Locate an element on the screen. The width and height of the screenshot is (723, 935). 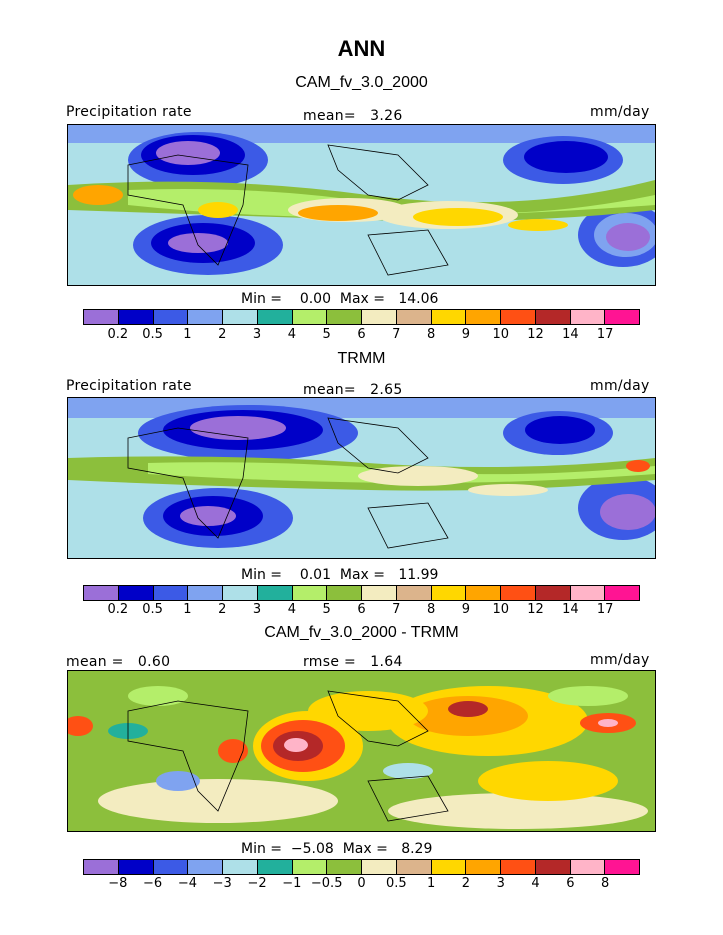
mean-label: mean= 2.65 is located at coordinates (353, 390).